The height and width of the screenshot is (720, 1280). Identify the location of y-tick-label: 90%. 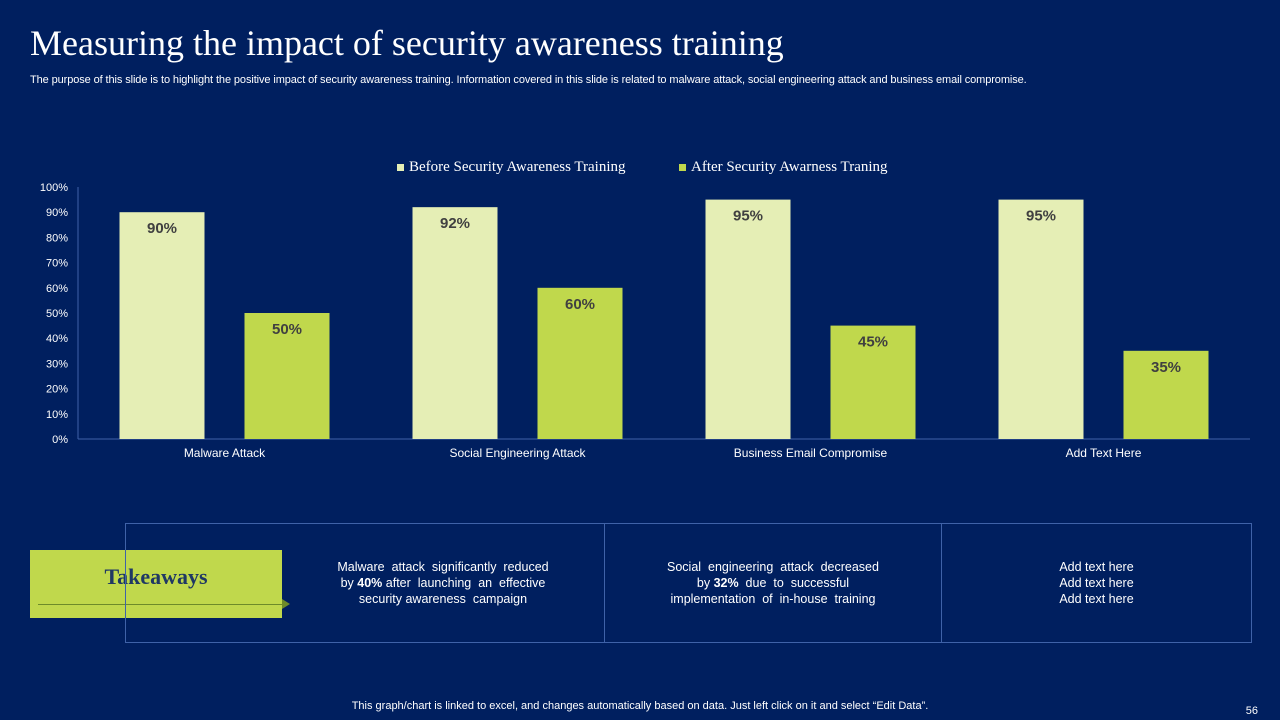
(57, 213).